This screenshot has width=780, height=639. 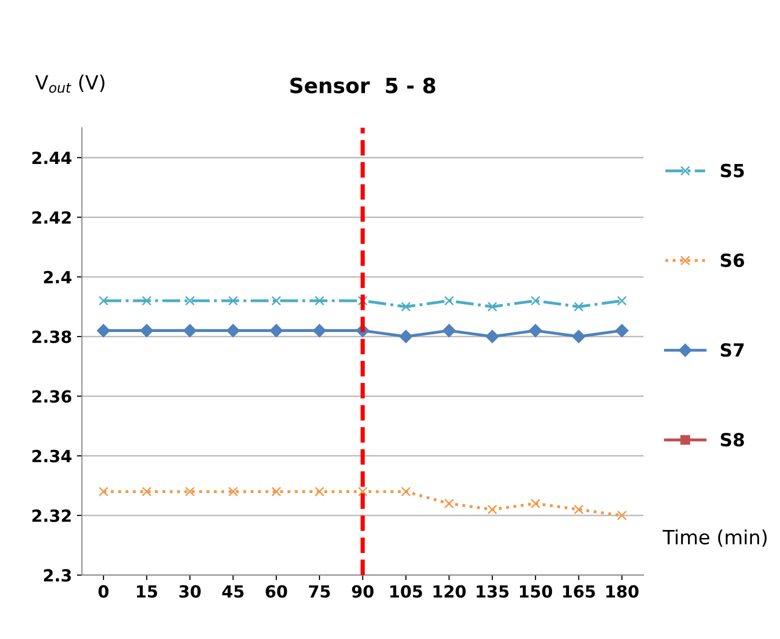 I want to click on x-tick-label: 180, so click(x=622, y=591).